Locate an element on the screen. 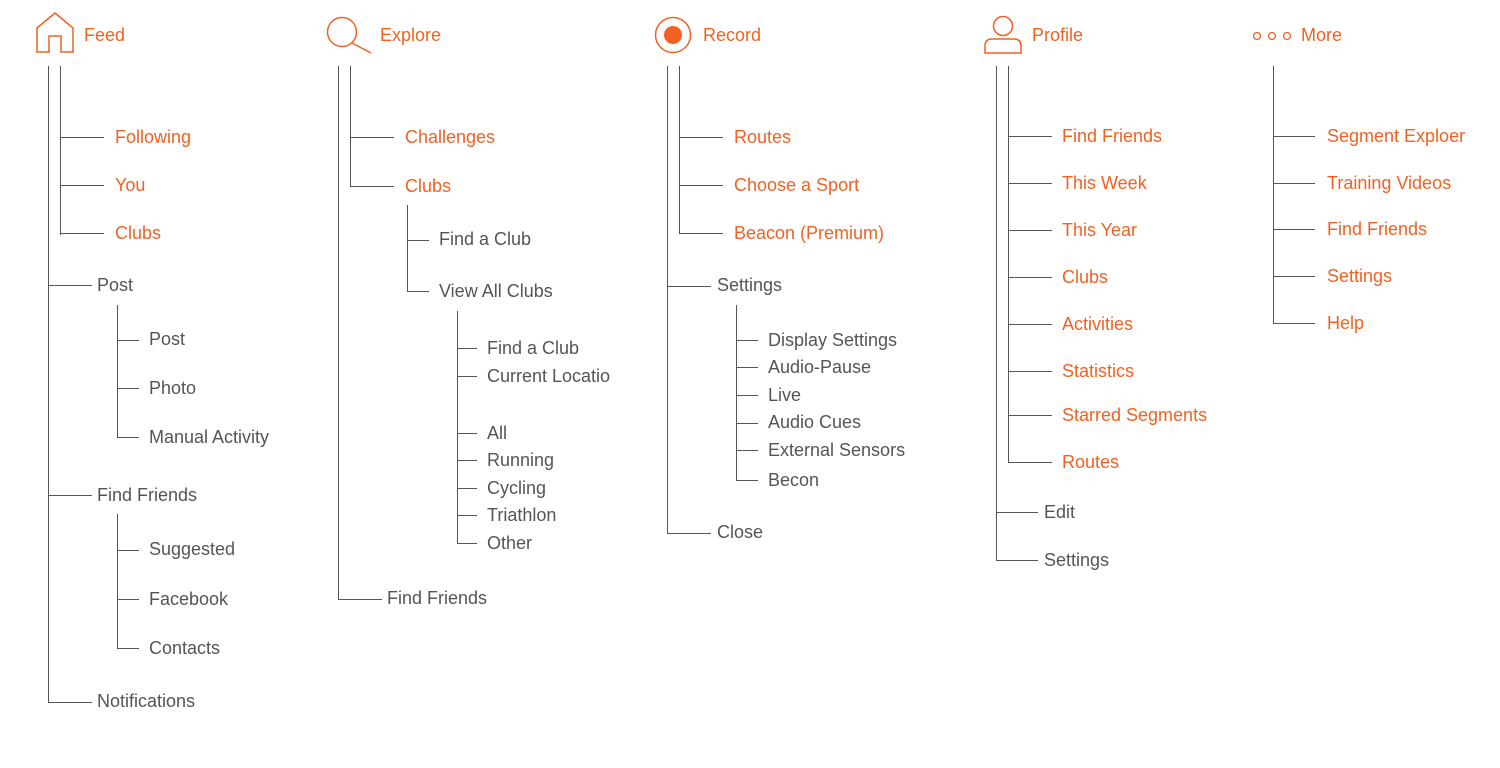 This screenshot has height=768, width=1500. feed-clubs-link: Clubs is located at coordinates (138, 233).